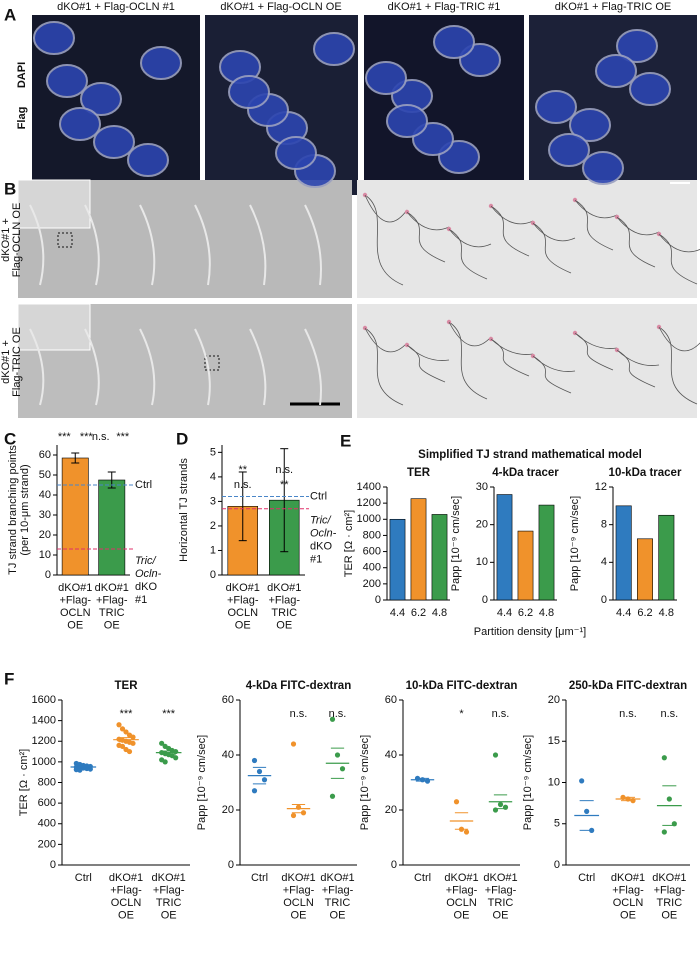 This screenshot has width=700, height=971. I want to click on y-tick-label: 2, so click(213, 526).